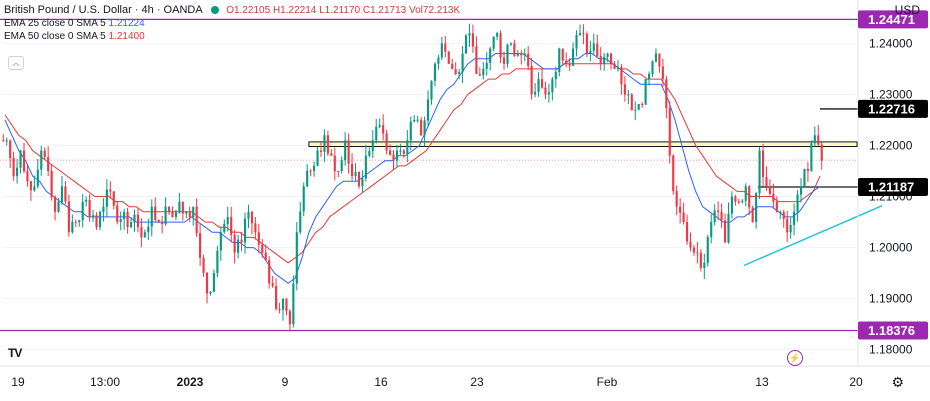 This screenshot has height=401, width=930. I want to click on currency-label: USD, so click(907, 10).